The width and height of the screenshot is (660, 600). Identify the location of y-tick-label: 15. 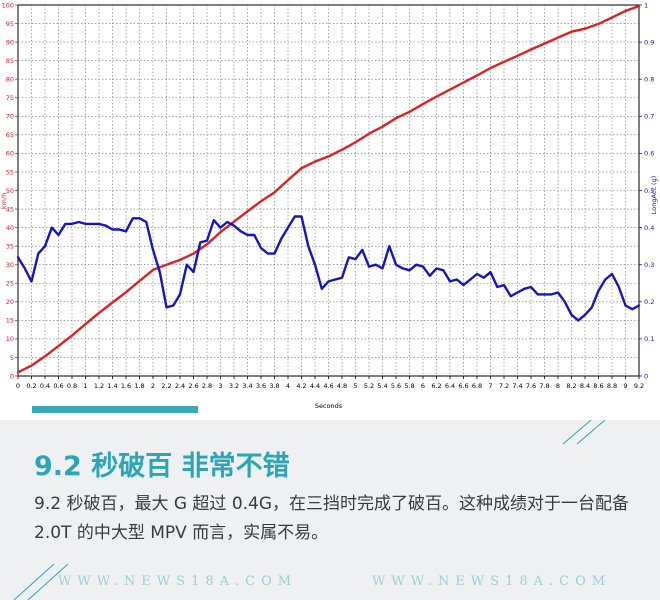
(10, 321).